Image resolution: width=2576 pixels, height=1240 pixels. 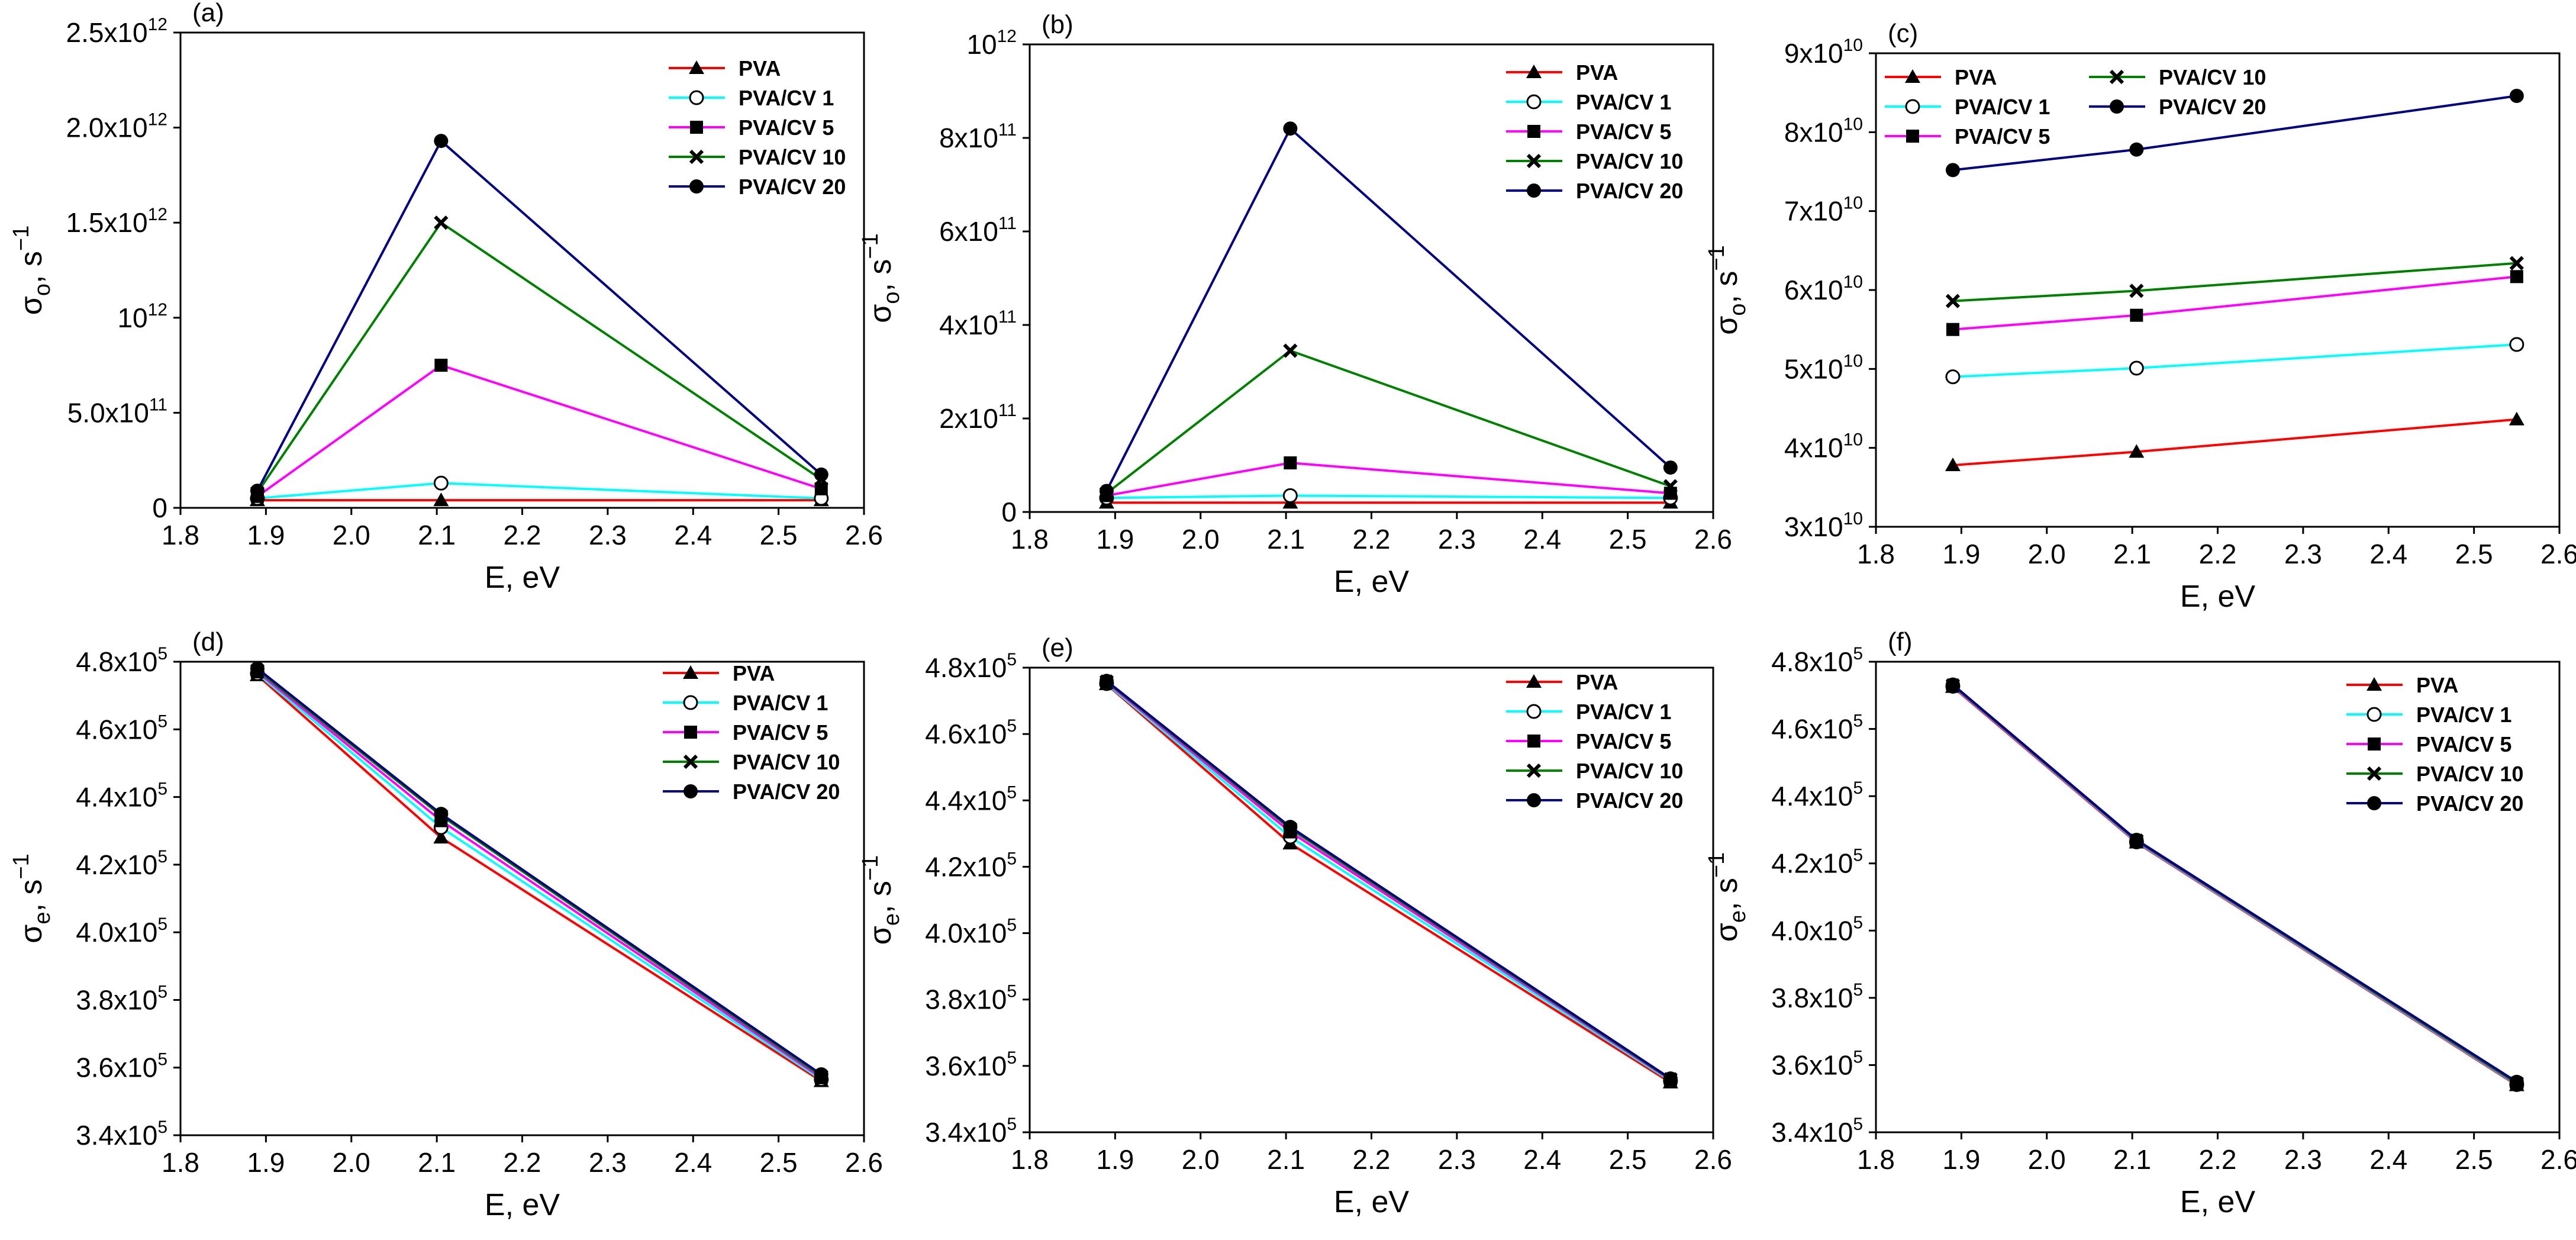 What do you see at coordinates (1967, 136) in the screenshot?
I see `legend-item: PVA/CV 5` at bounding box center [1967, 136].